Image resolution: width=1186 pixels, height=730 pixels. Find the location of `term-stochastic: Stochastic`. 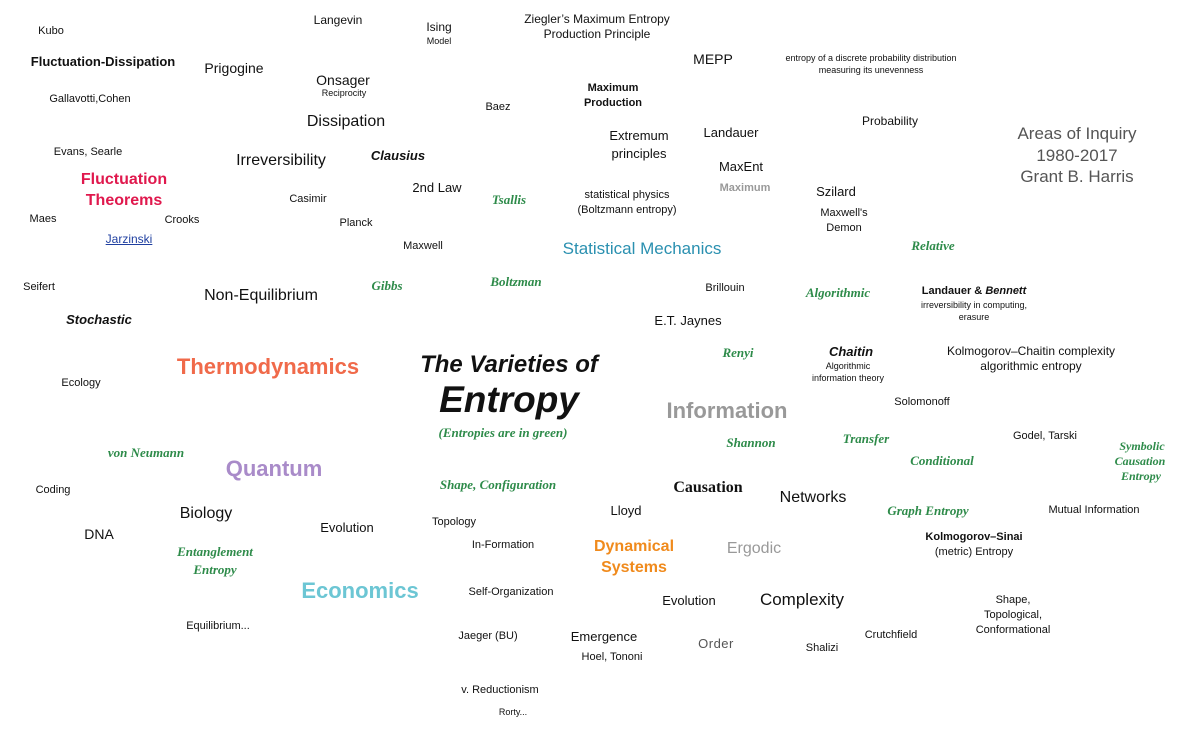

term-stochastic: Stochastic is located at coordinates (99, 319).